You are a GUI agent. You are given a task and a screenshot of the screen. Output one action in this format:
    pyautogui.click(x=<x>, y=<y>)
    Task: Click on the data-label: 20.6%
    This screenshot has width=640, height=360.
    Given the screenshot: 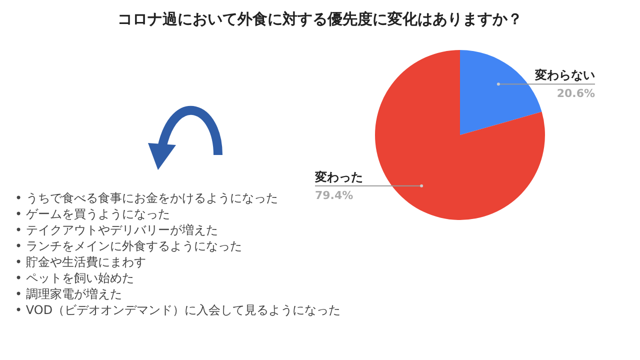 What is the action you would take?
    pyautogui.click(x=575, y=93)
    